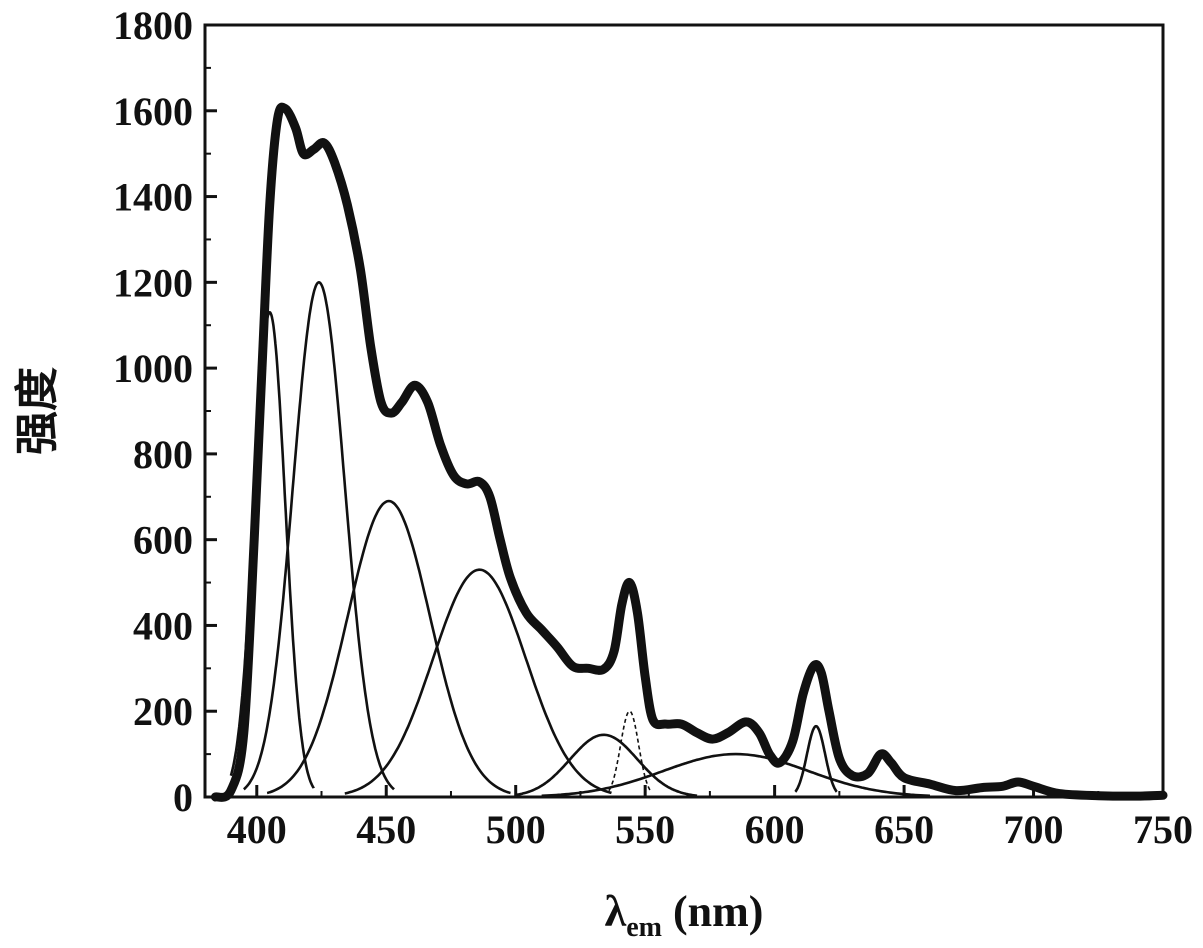 This screenshot has height=948, width=1203. Describe the element at coordinates (165, 411) in the screenshot. I see `y-axis-ticks: 0 200 400 600 800 1000 1200 1400 1600 1800` at that location.